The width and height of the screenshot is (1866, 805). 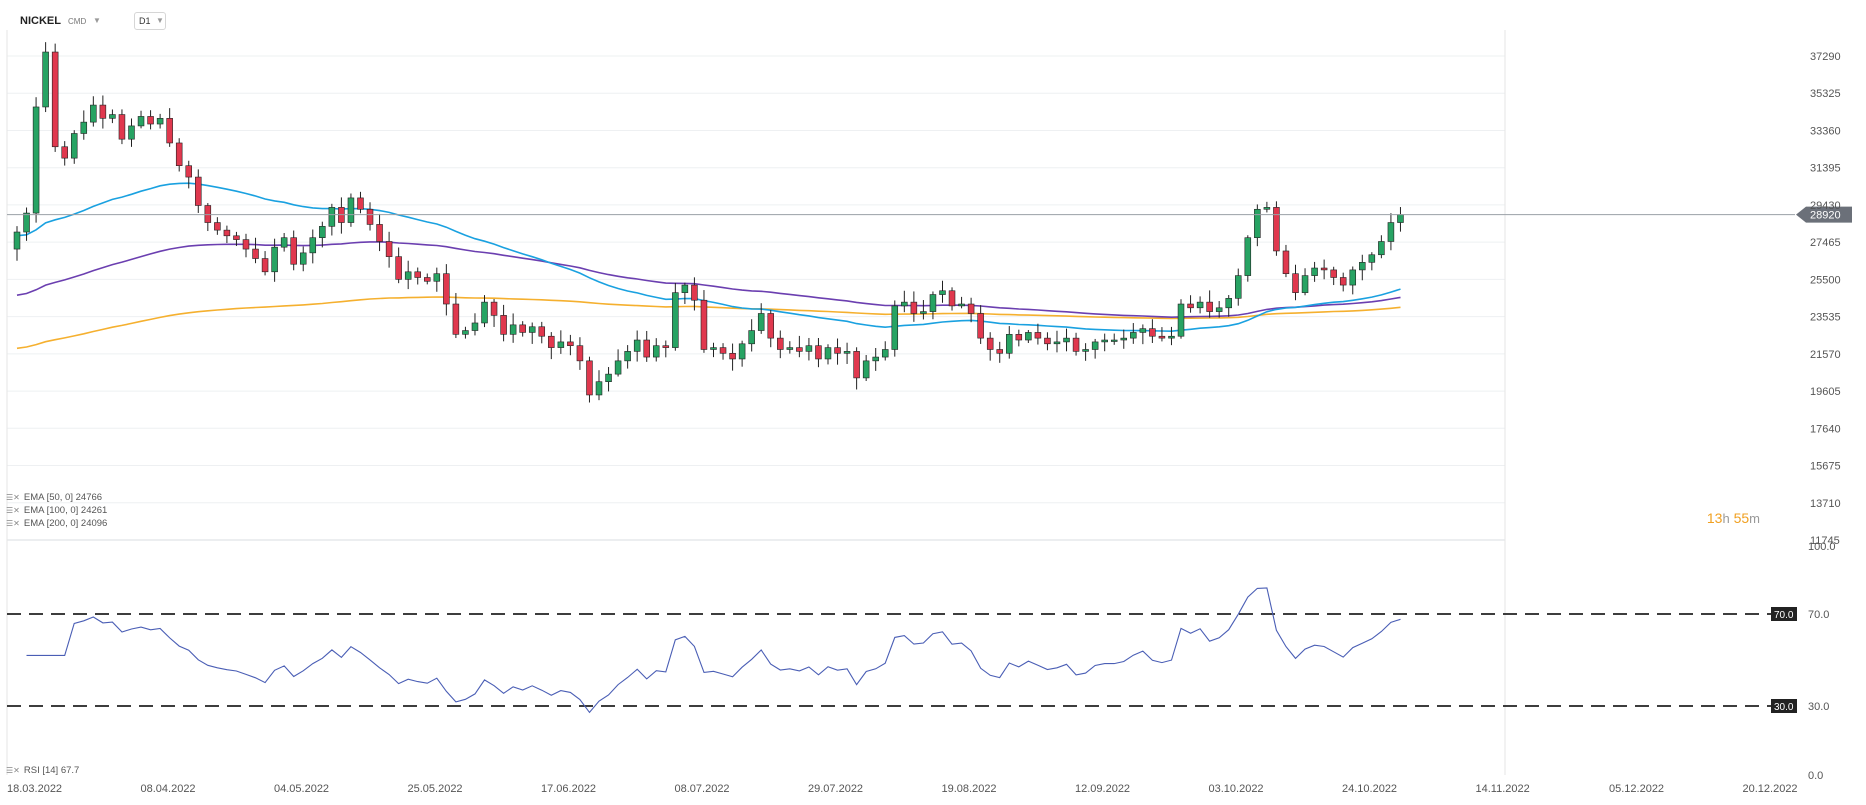 I want to click on indicator-legend-rsi: ☰✕ RSI [14] 67.7, so click(x=43, y=770).